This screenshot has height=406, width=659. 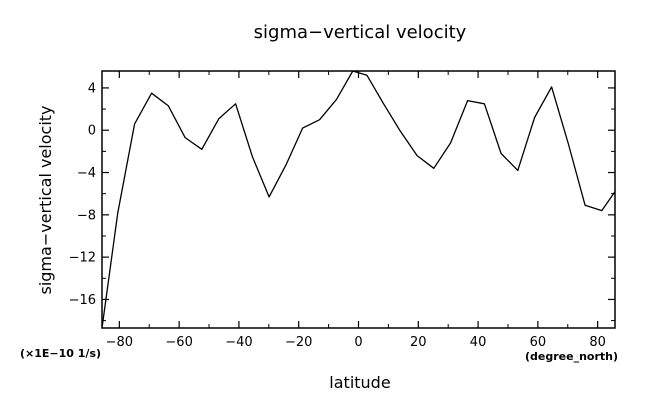 I want to click on x-tick-label: −40, so click(x=238, y=342).